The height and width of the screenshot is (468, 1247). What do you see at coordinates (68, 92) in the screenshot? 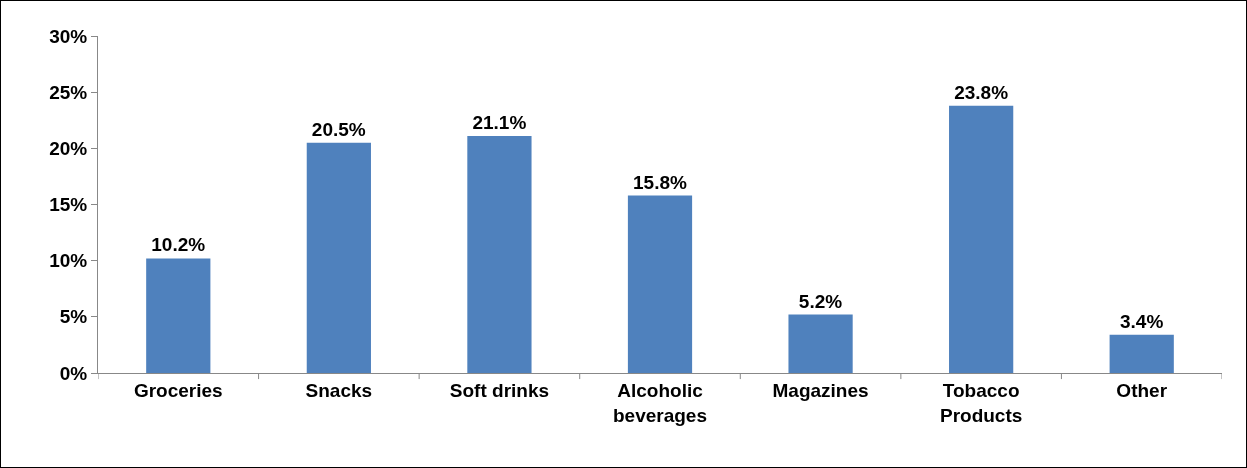
I see `y-tick-label: 25%` at bounding box center [68, 92].